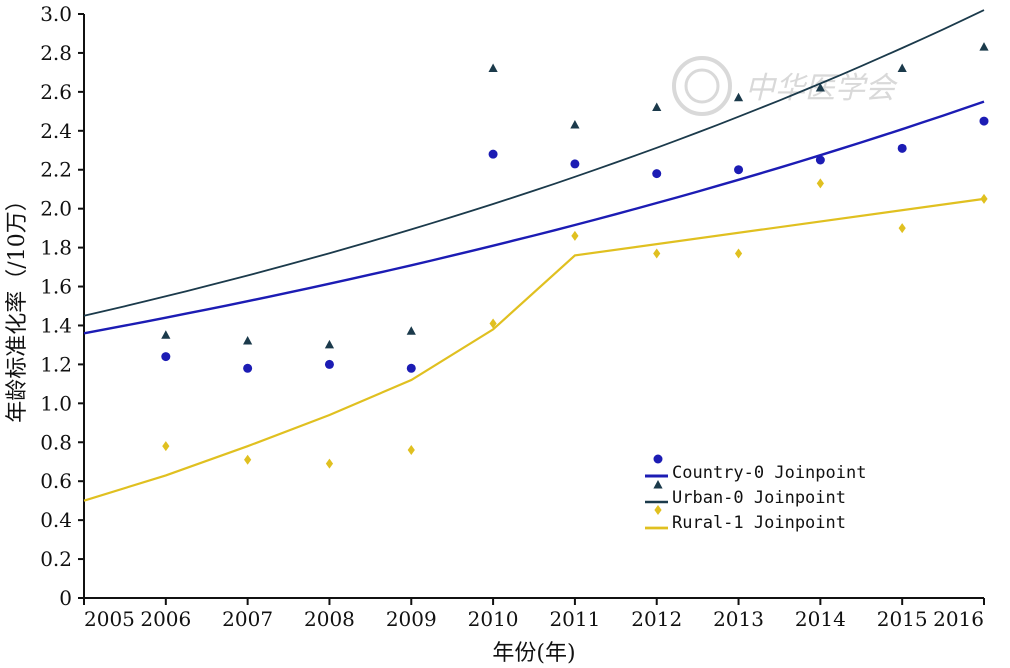 The width and height of the screenshot is (1010, 668). Describe the element at coordinates (411, 619) in the screenshot. I see `x-tick-label: 2009` at that location.